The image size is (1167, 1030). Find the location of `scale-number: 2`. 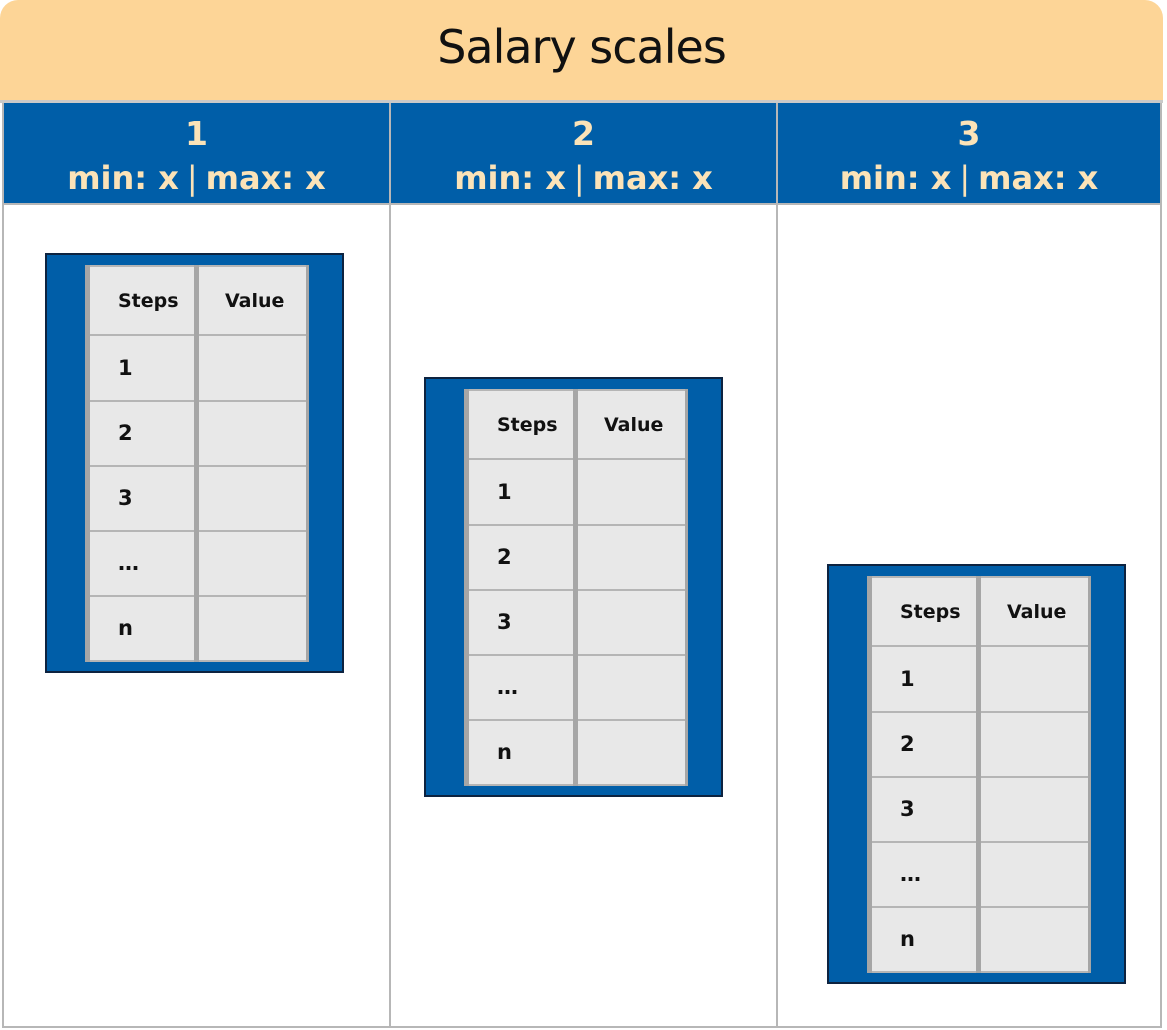

scale-number: 2 is located at coordinates (583, 133).